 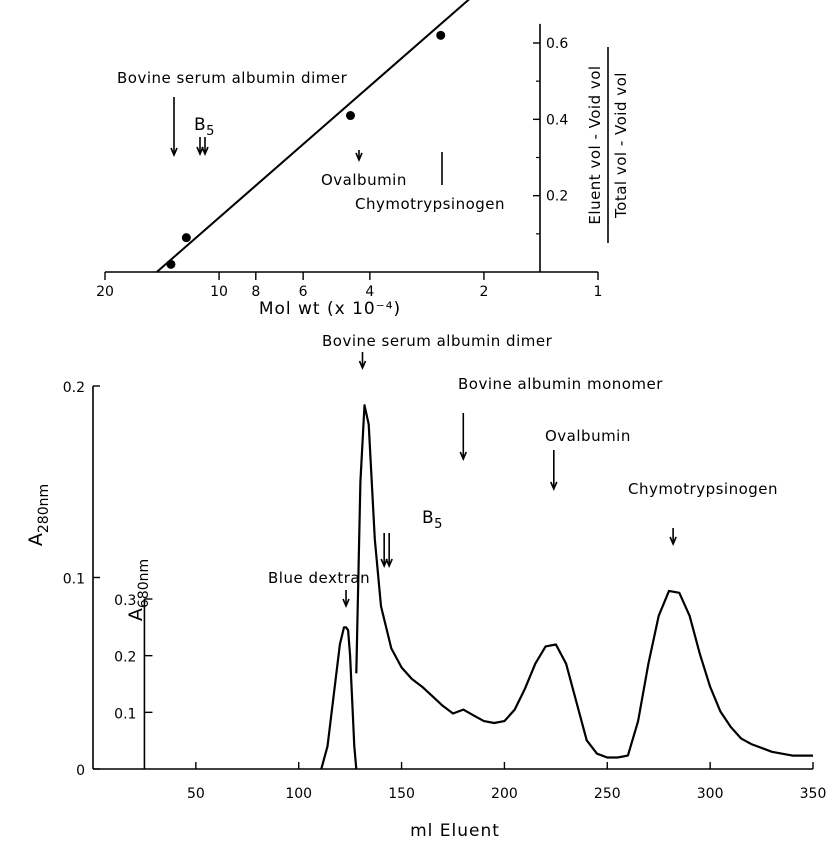 I want to click on calibration-label-b5: B5, so click(x=204, y=127).